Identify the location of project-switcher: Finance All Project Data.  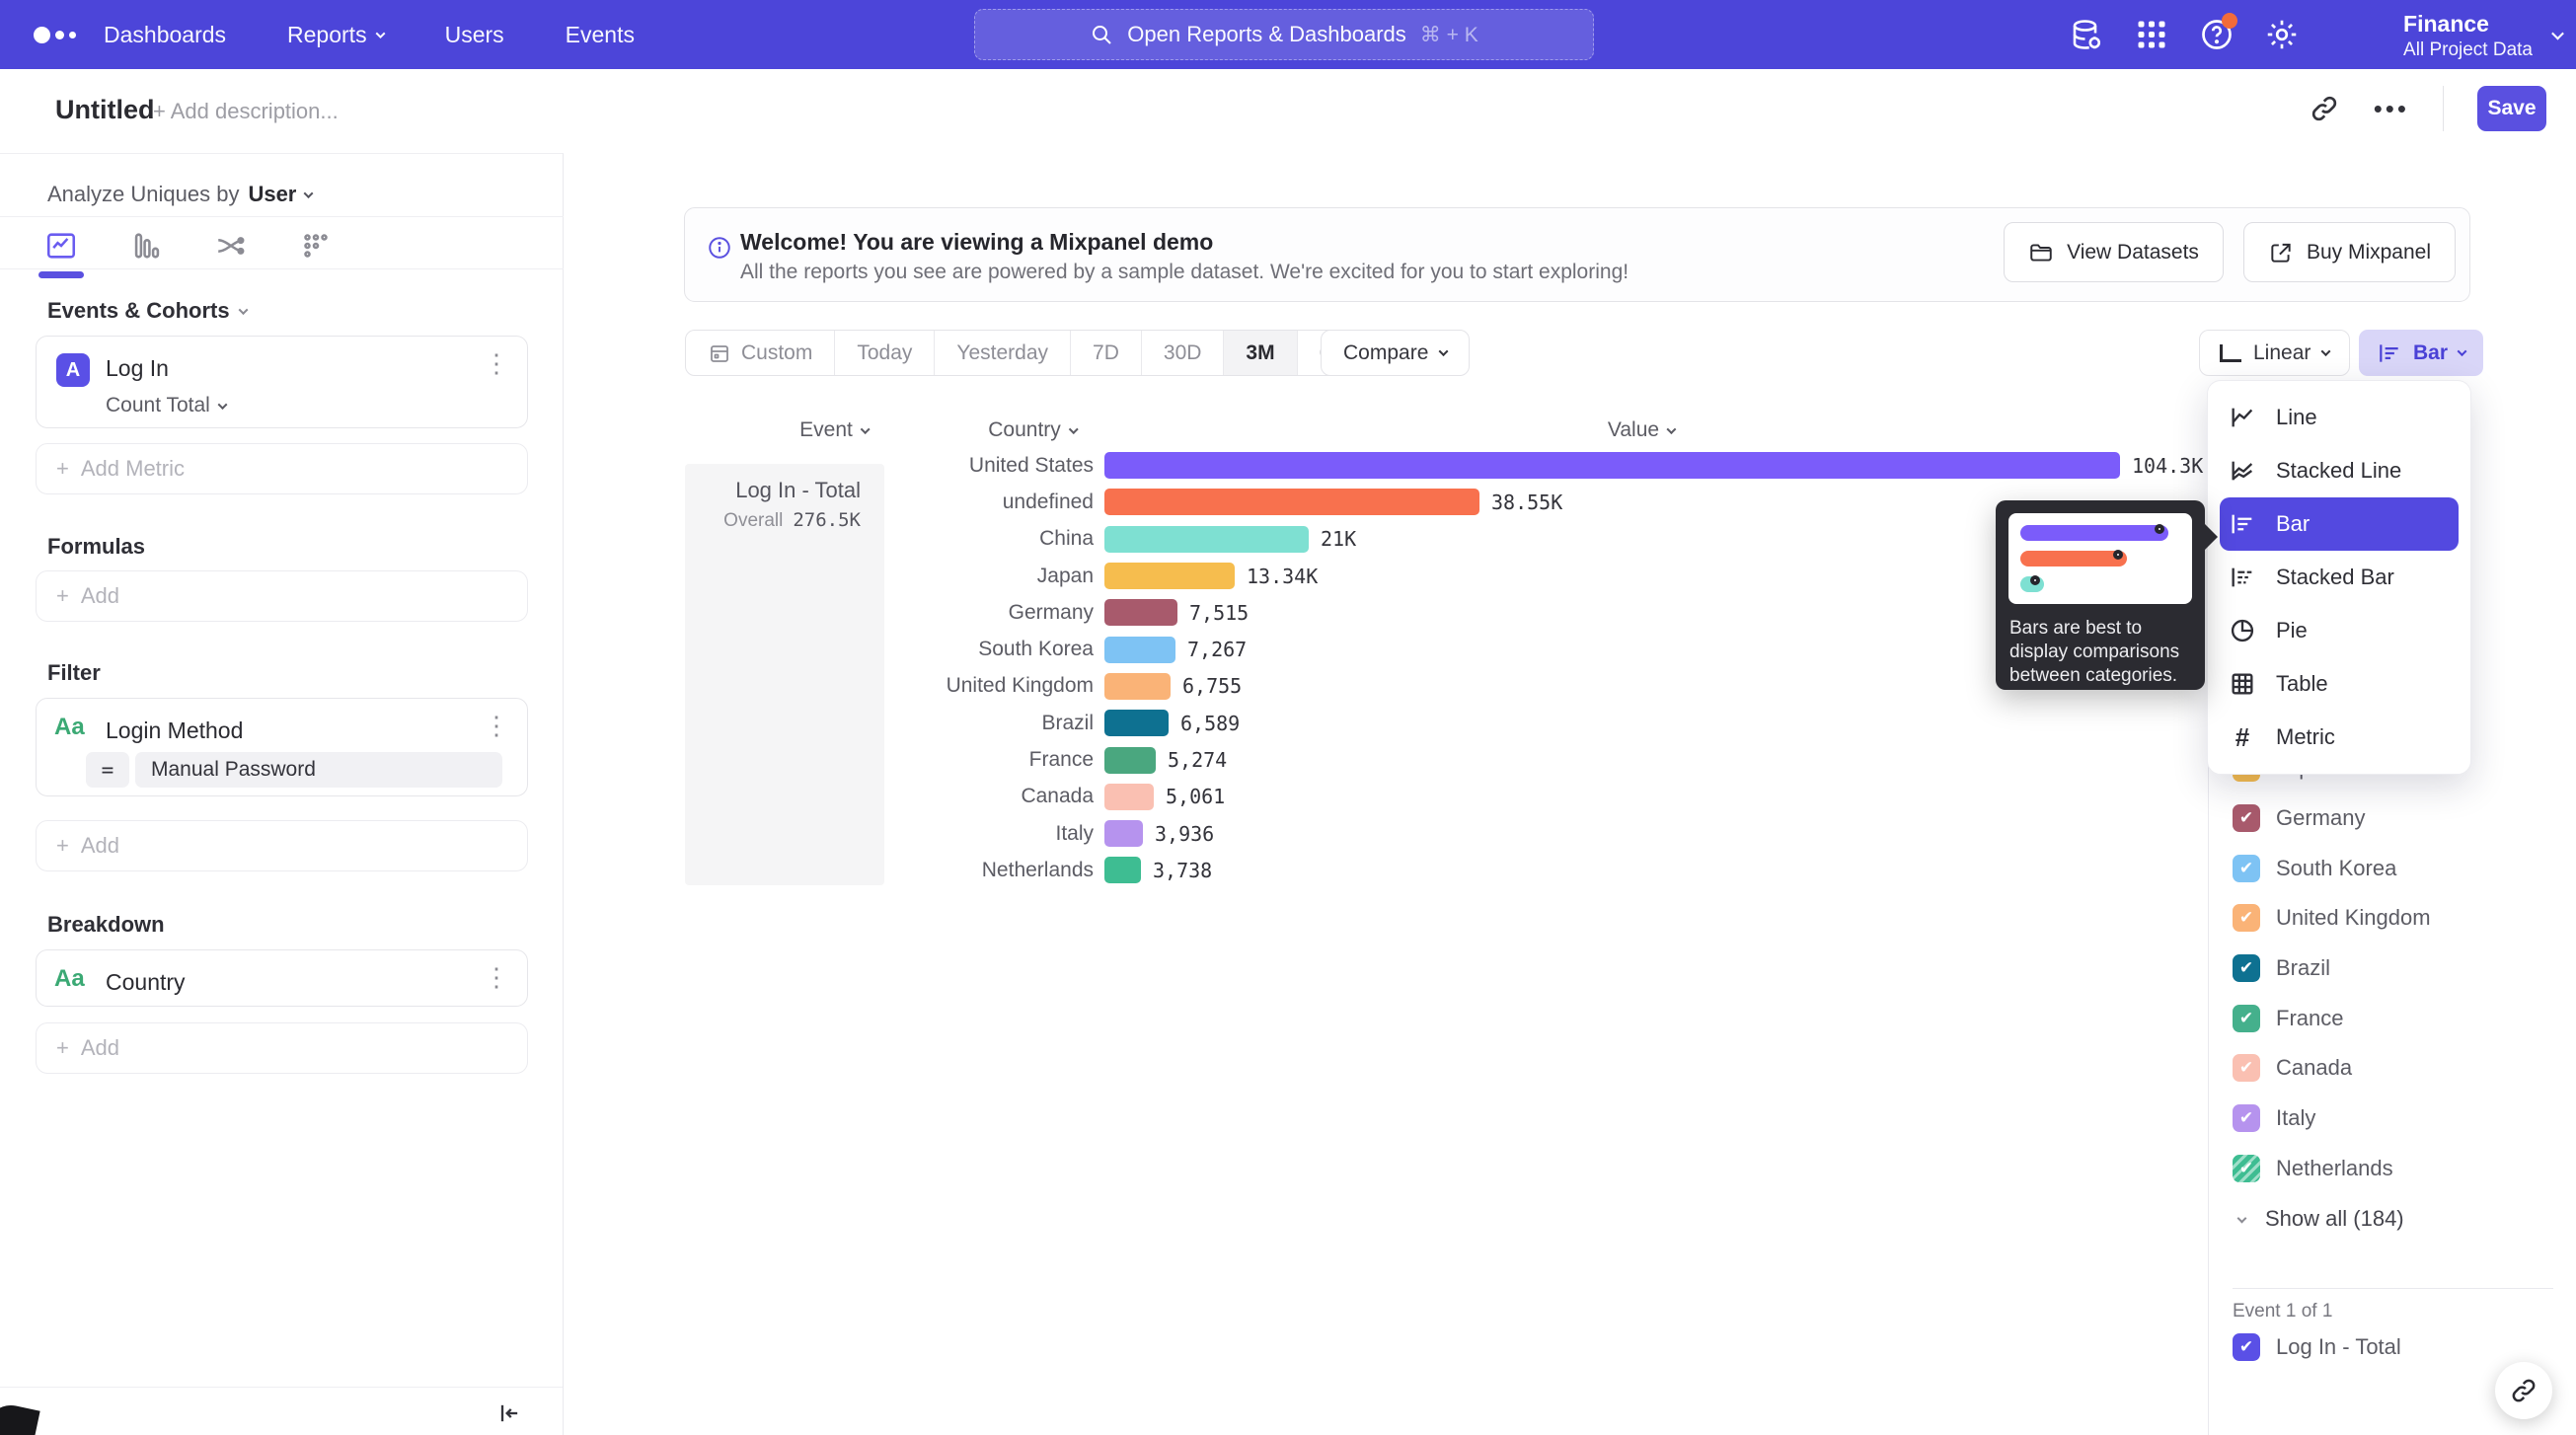
(2484, 36).